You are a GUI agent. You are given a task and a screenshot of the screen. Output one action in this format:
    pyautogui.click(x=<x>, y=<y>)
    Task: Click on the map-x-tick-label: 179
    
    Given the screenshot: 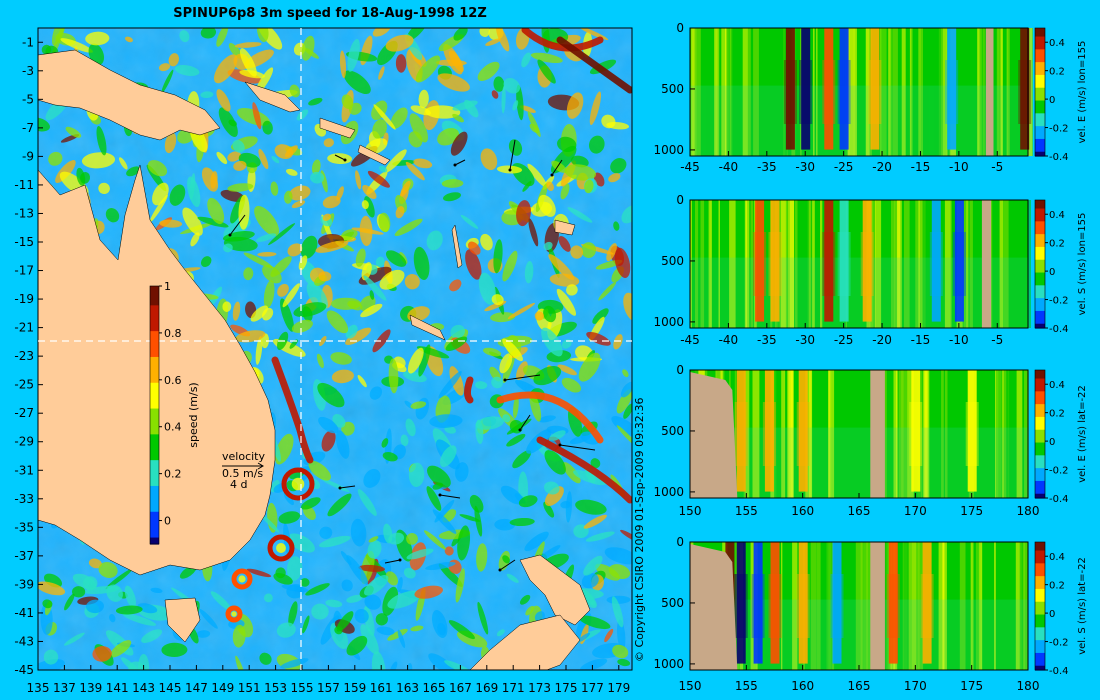 What is the action you would take?
    pyautogui.click(x=618, y=688)
    